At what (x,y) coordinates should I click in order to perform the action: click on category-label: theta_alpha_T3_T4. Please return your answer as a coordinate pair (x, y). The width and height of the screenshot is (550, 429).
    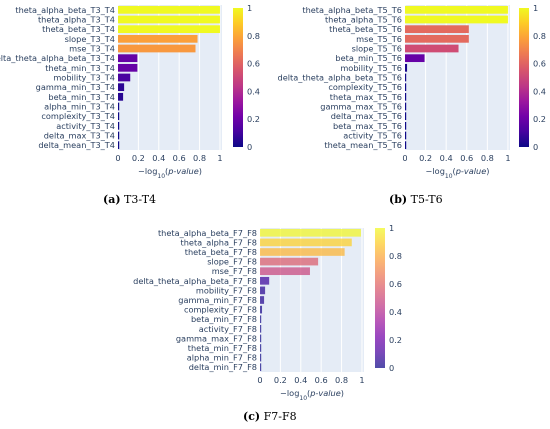
    Looking at the image, I should click on (76, 20).